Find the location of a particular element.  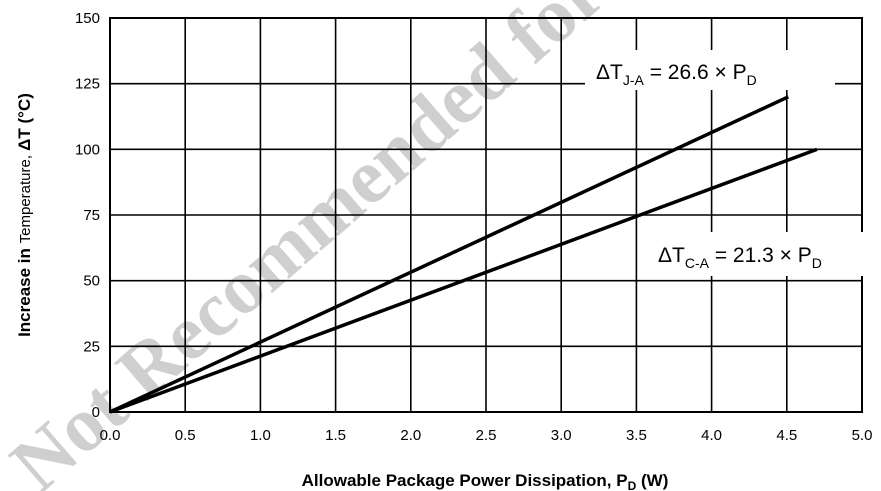

x-axis-title-unit: (W) is located at coordinates (652, 480).